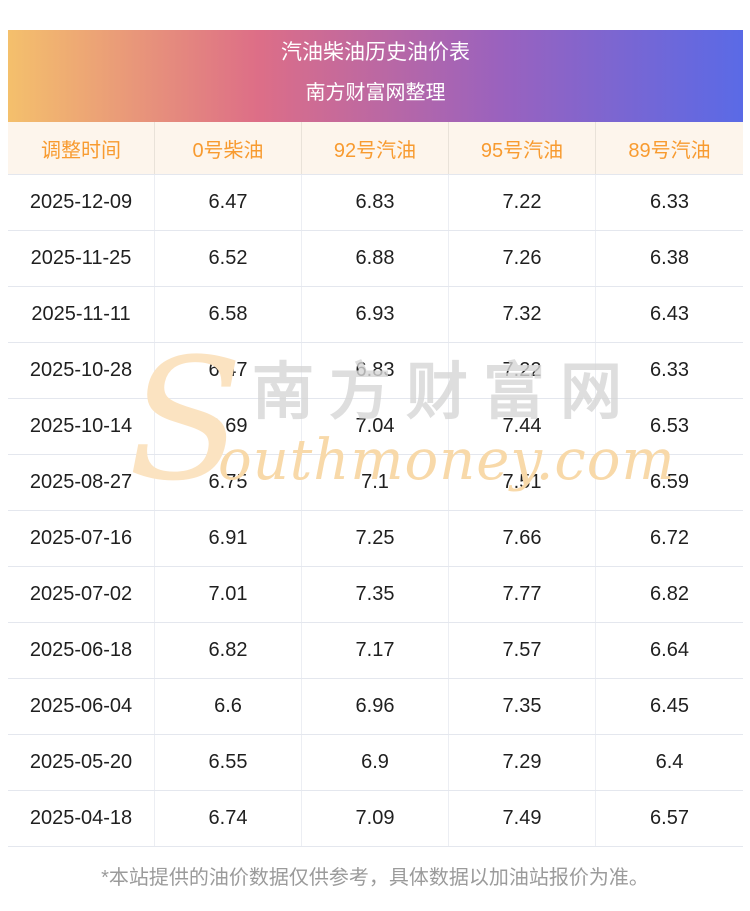 The height and width of the screenshot is (911, 750). What do you see at coordinates (522, 258) in the screenshot?
I see `price-cell: 7.26` at bounding box center [522, 258].